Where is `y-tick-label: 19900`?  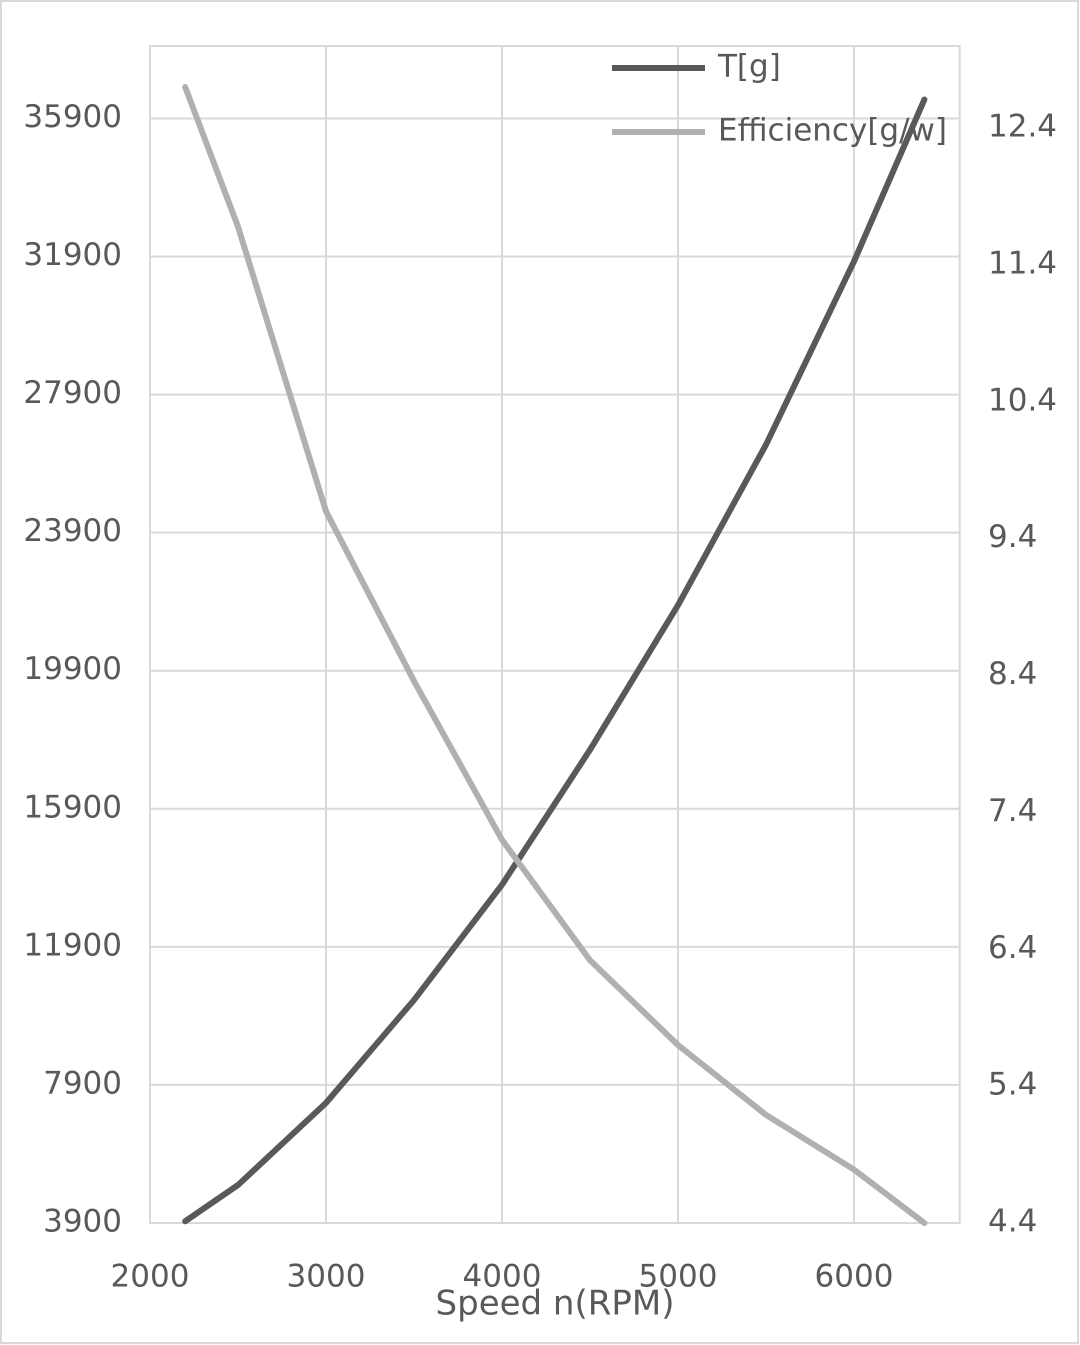 y-tick-label: 19900 is located at coordinates (72, 669).